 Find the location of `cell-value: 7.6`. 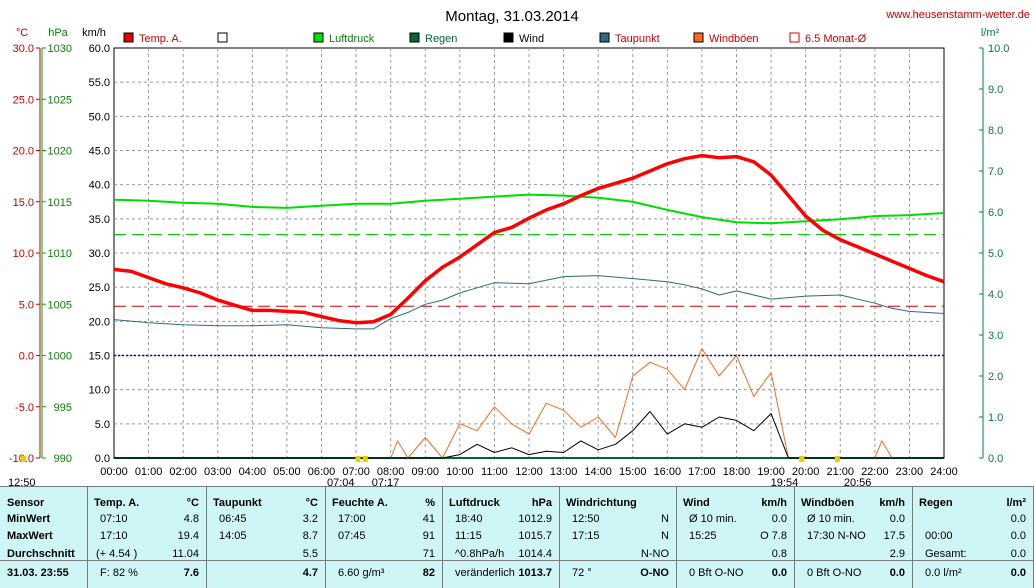

cell-value: 7.6 is located at coordinates (191, 573).